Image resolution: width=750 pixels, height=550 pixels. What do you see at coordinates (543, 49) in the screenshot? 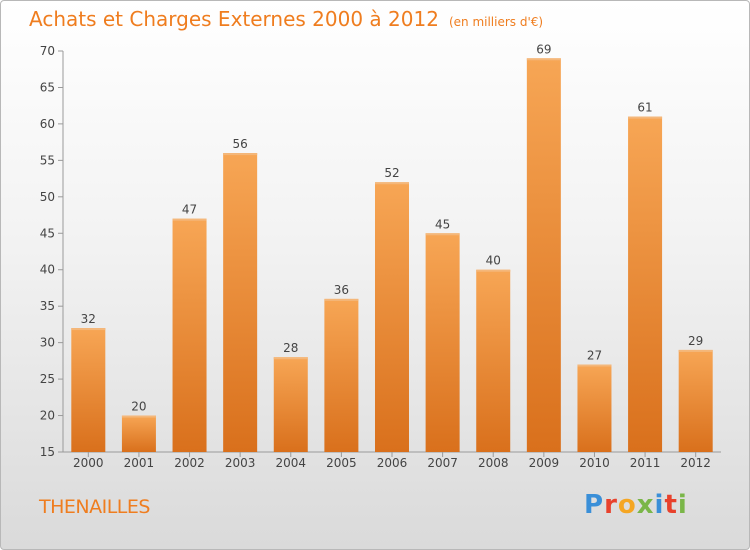
I see `value-label: 69` at bounding box center [543, 49].